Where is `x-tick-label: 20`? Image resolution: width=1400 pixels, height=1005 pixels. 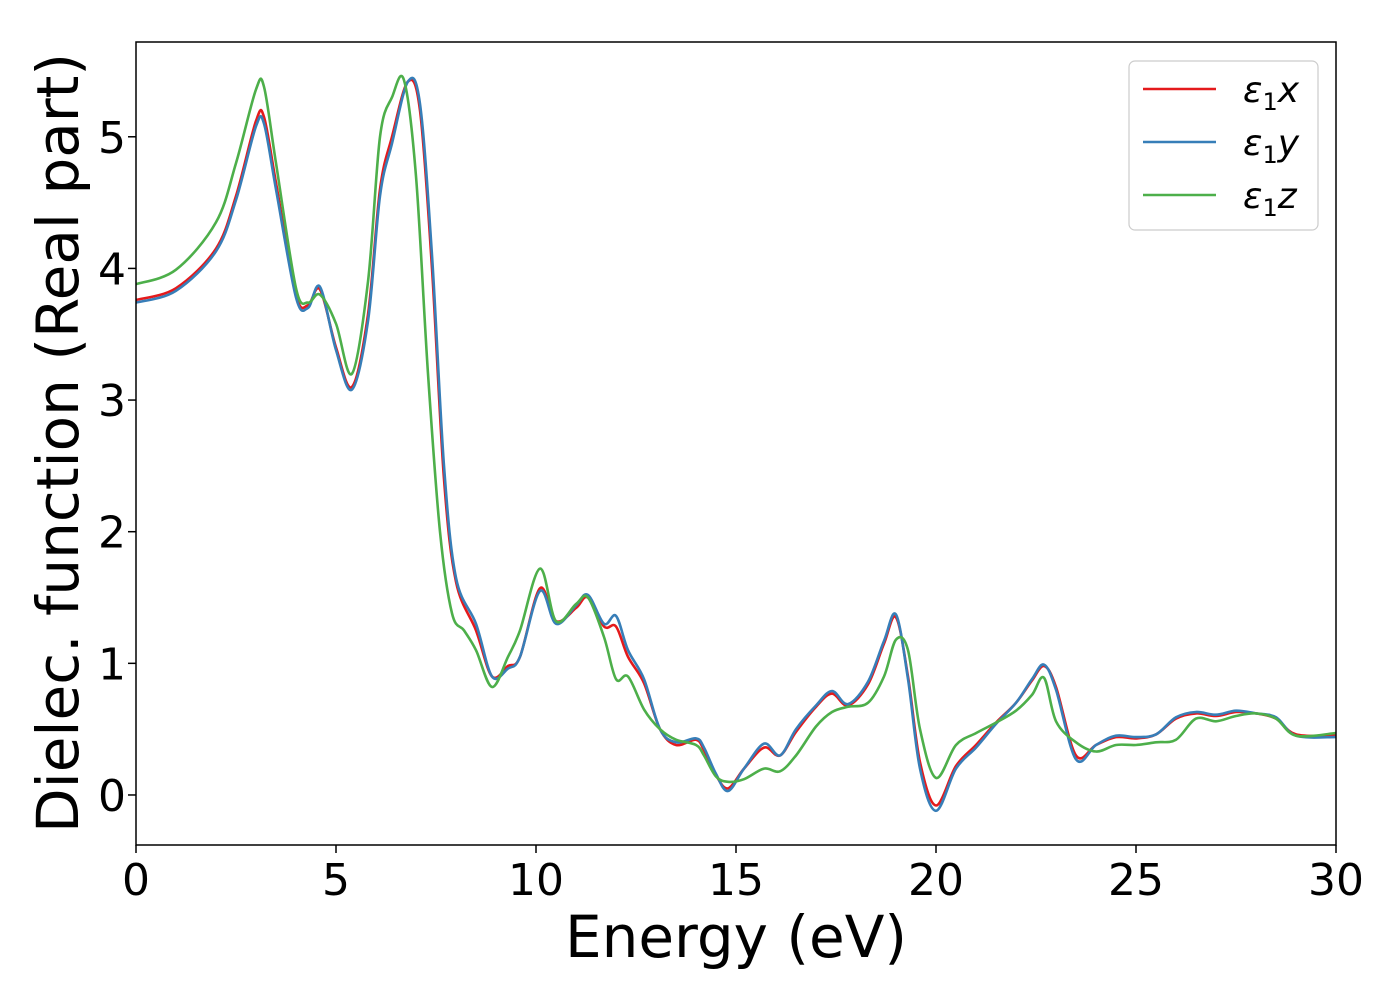 x-tick-label: 20 is located at coordinates (936, 880).